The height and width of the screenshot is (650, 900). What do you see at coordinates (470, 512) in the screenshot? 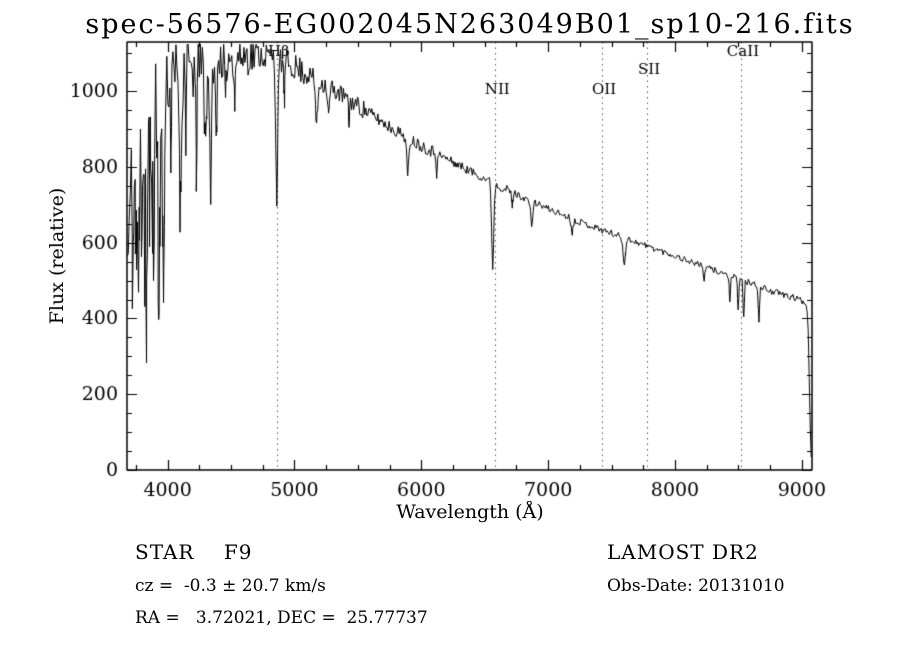
I see `x-axis-label: Wavelength (Å)` at bounding box center [470, 512].